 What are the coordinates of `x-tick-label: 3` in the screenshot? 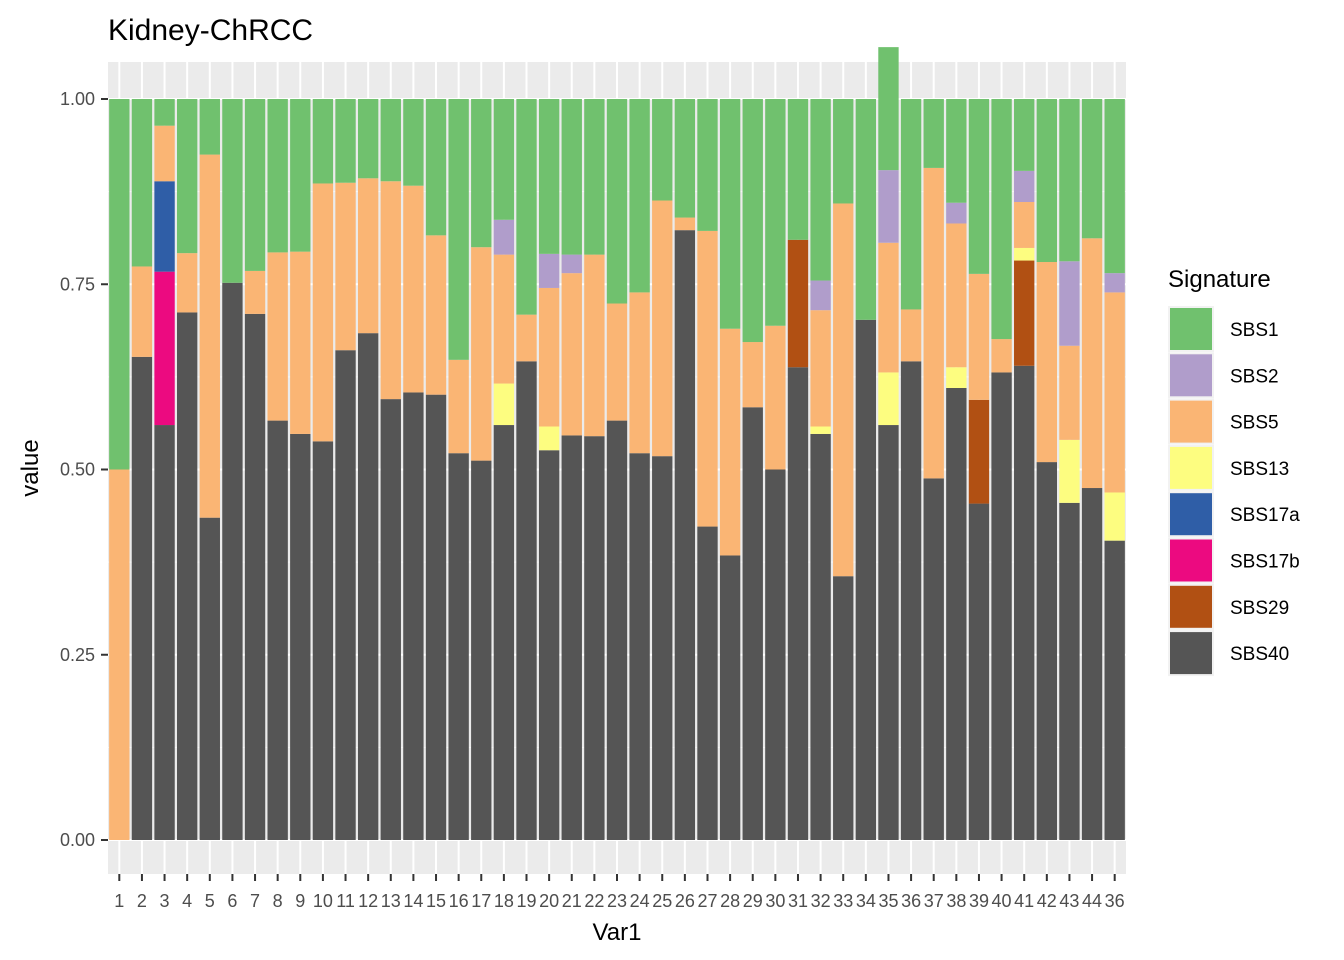 It's located at (165, 901).